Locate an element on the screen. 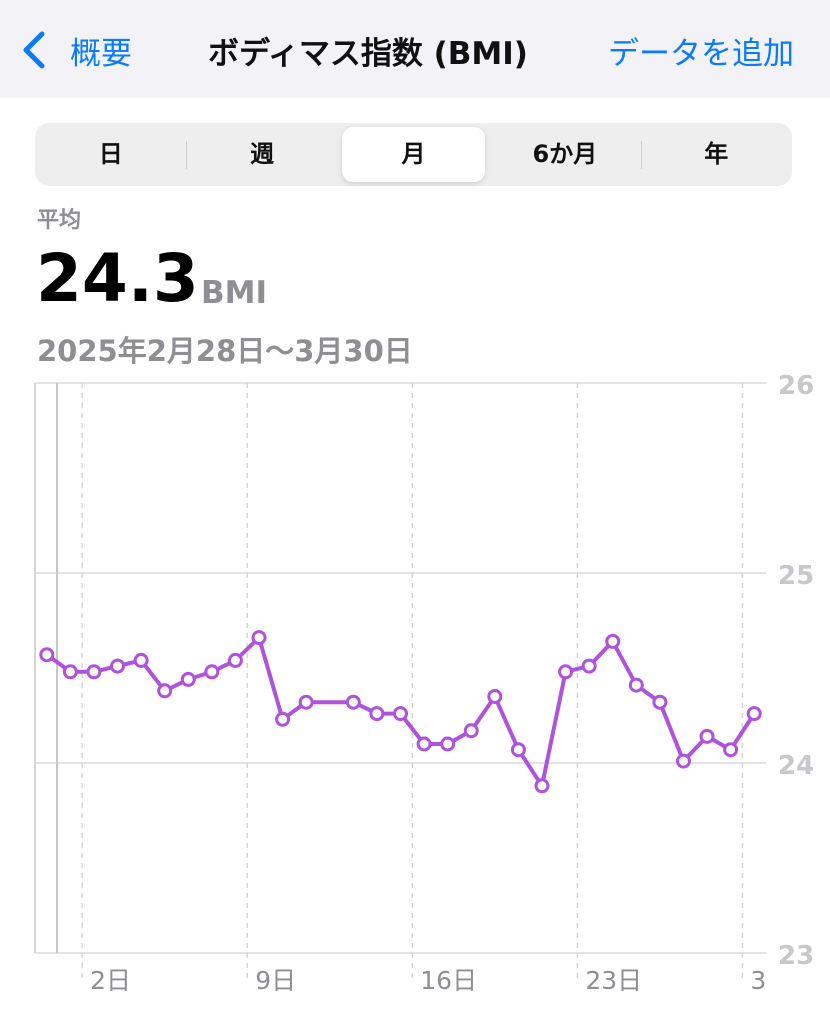 The image size is (830, 1024). summary-unit: BMI is located at coordinates (234, 293).